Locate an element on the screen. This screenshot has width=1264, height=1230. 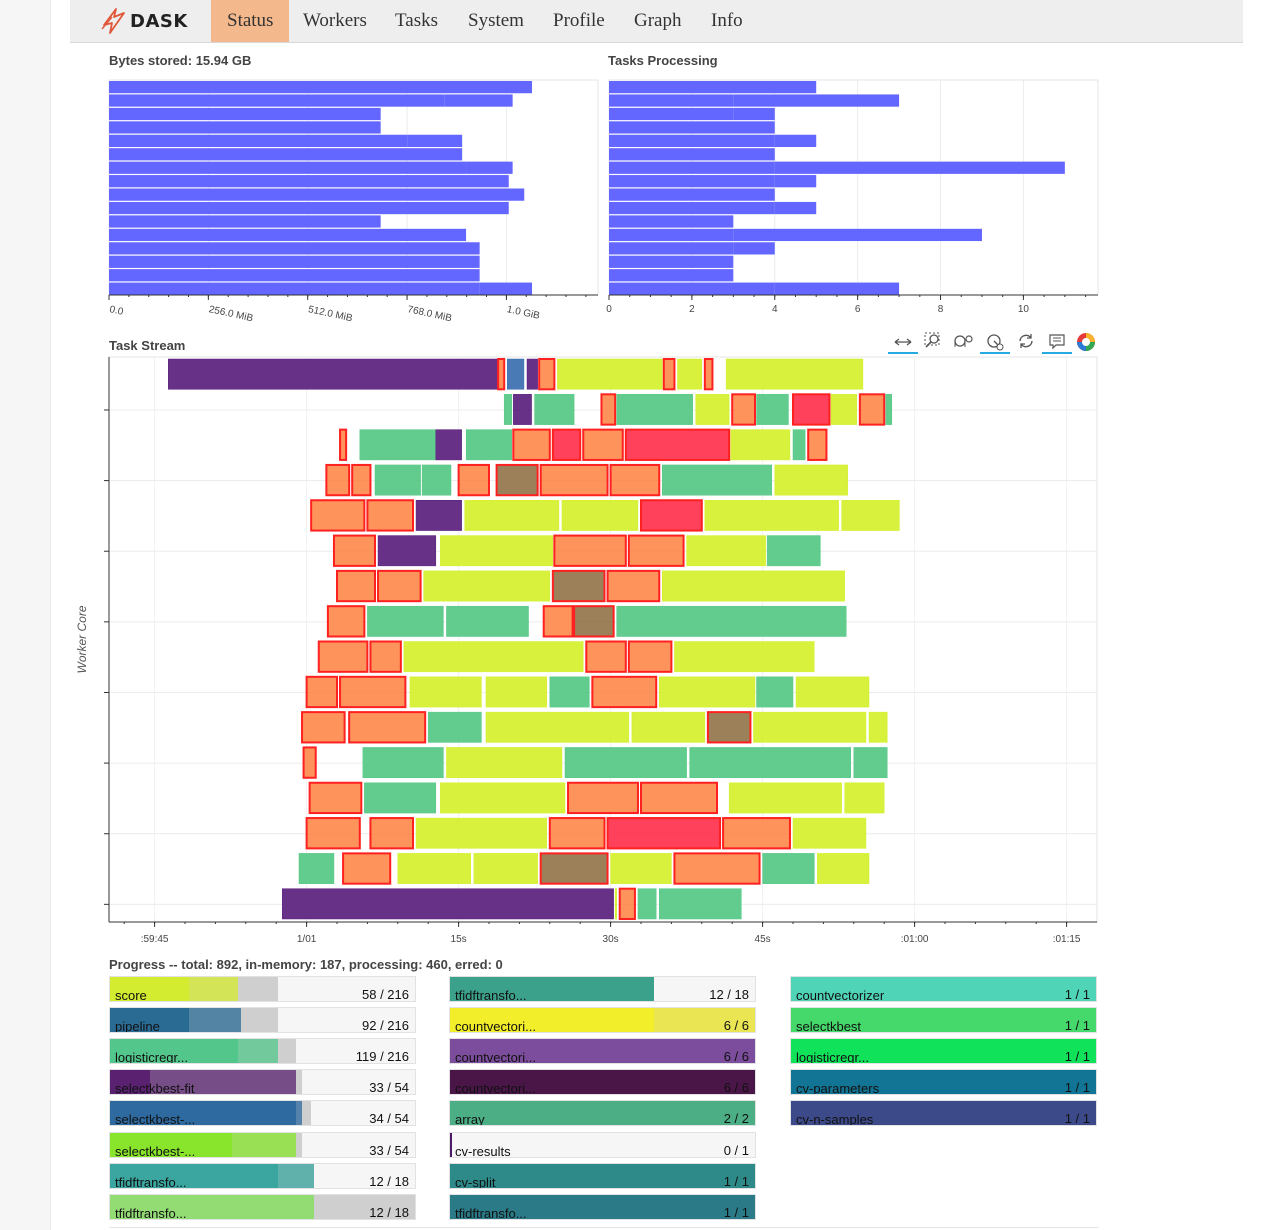
x-tick-label: 1/01 is located at coordinates (307, 939).